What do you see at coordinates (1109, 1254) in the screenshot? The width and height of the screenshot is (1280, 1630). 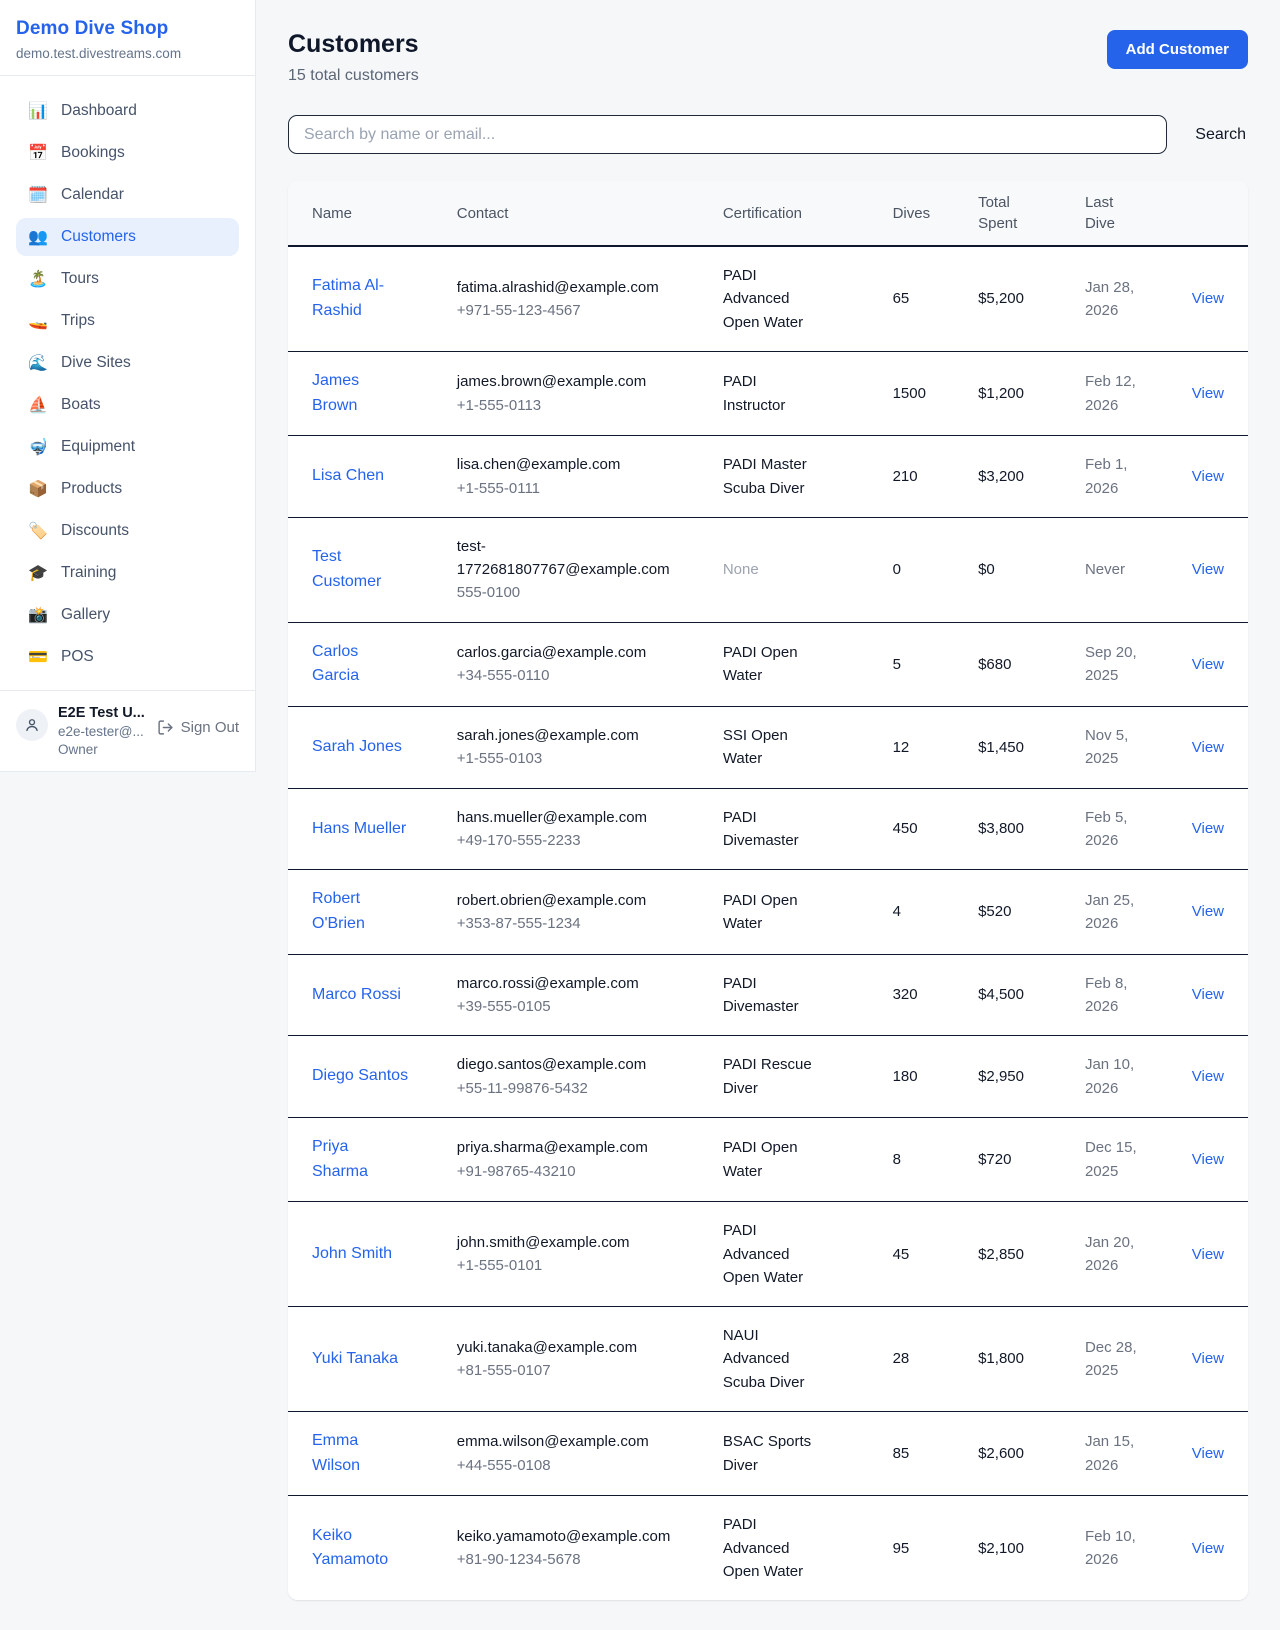 I see `customer-last-dive: Jan 20, 2026` at bounding box center [1109, 1254].